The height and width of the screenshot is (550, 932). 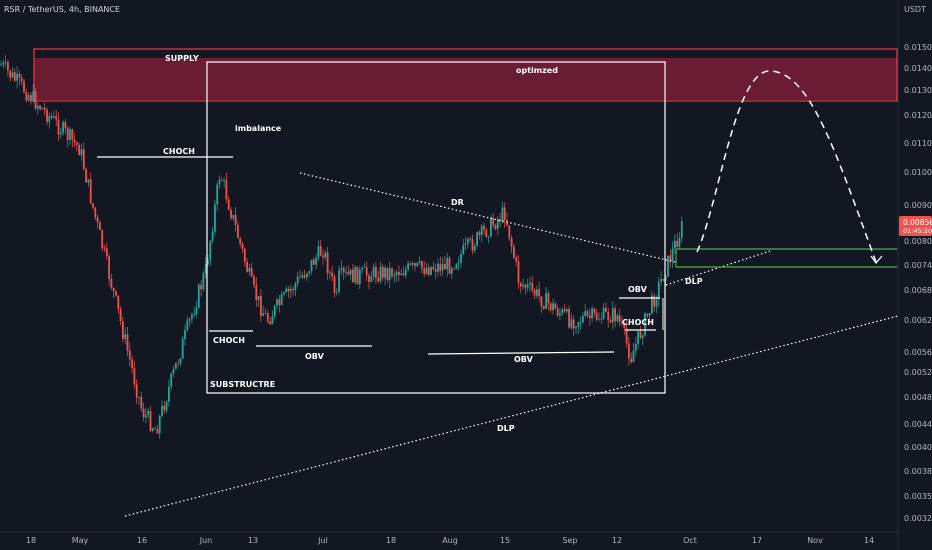 What do you see at coordinates (918, 518) in the screenshot?
I see `price-tick-label: 0.00326` at bounding box center [918, 518].